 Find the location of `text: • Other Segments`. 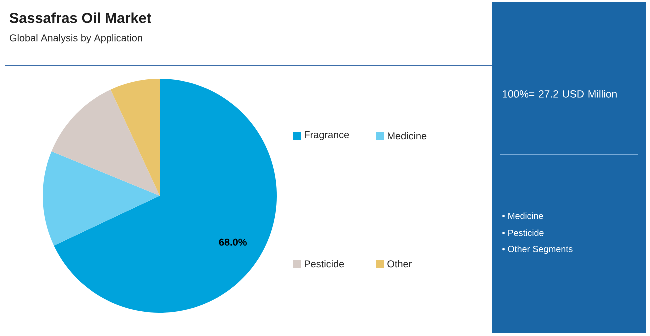

text: • Other Segments is located at coordinates (537, 250).